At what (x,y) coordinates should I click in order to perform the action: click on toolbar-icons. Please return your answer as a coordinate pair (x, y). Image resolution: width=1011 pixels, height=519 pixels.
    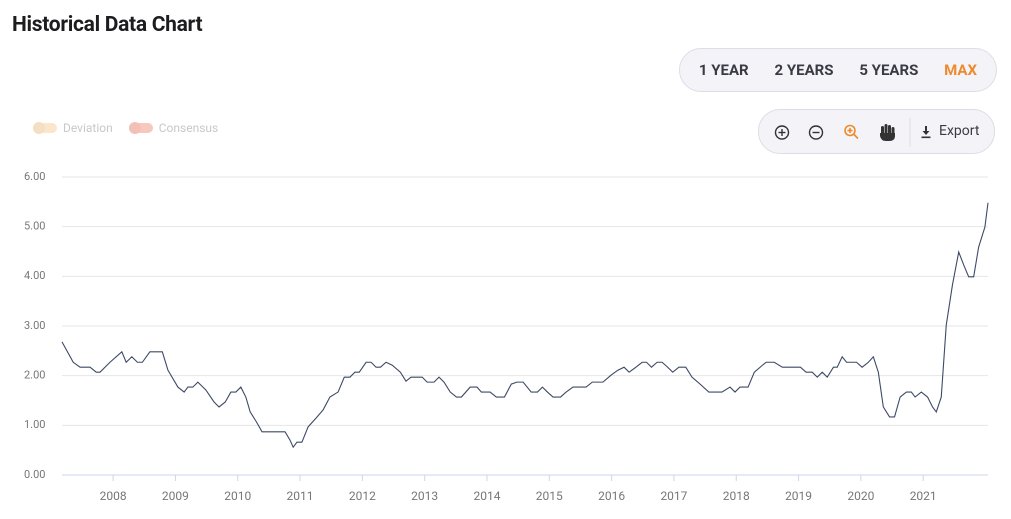
    Looking at the image, I should click on (852, 132).